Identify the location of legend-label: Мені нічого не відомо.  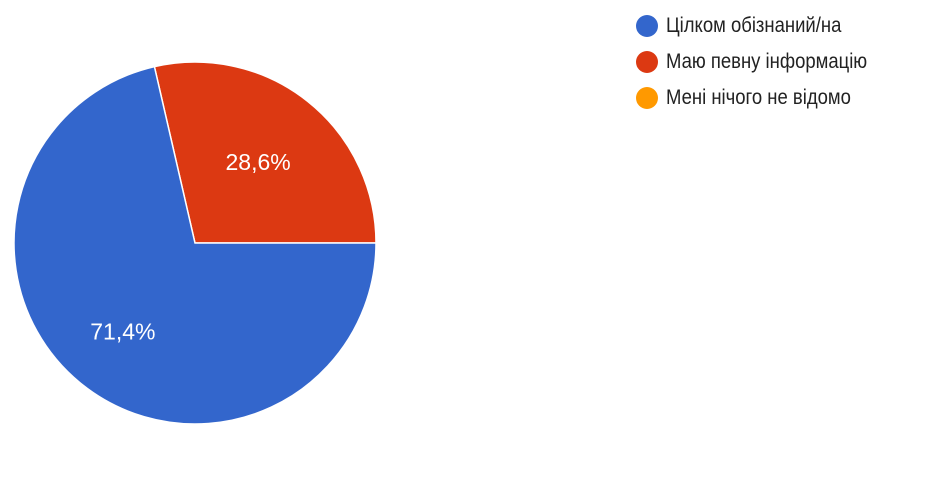
(758, 97).